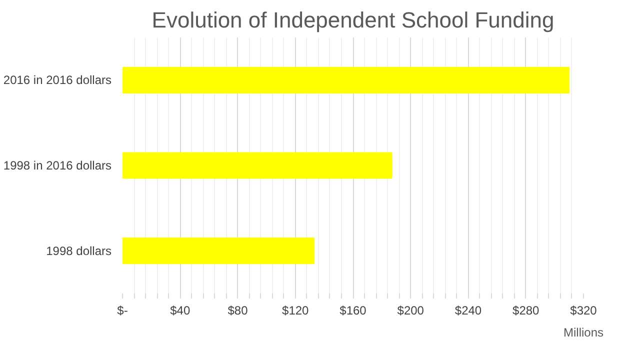 Image resolution: width=630 pixels, height=344 pixels. I want to click on x-tick-label: $320, so click(584, 311).